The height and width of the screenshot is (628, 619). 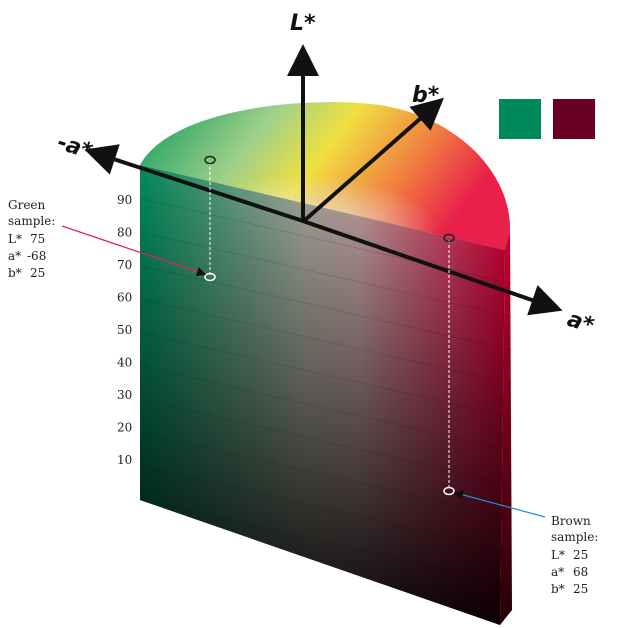 I want to click on brown-swatch, so click(x=574, y=119).